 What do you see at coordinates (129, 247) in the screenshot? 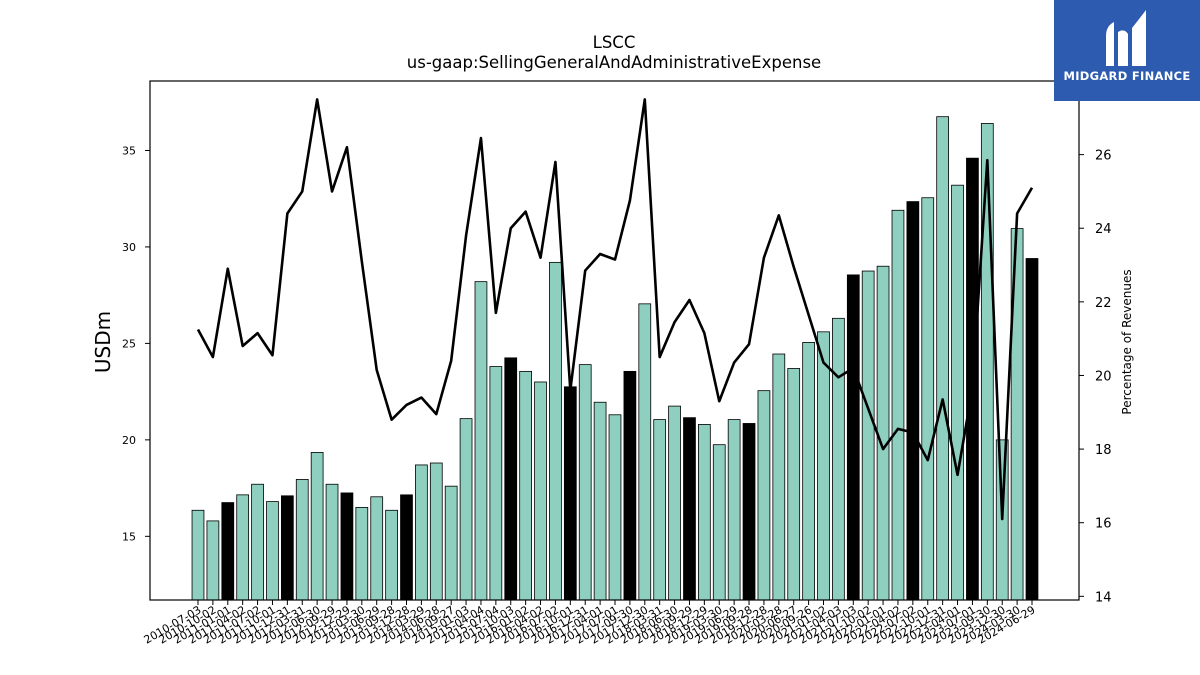
I see `y-tick-label: 30` at bounding box center [129, 247].